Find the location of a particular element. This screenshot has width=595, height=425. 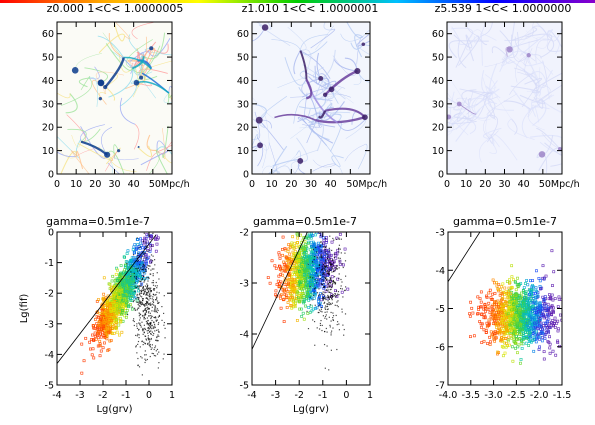

x-tick-label: 10 is located at coordinates (76, 184).